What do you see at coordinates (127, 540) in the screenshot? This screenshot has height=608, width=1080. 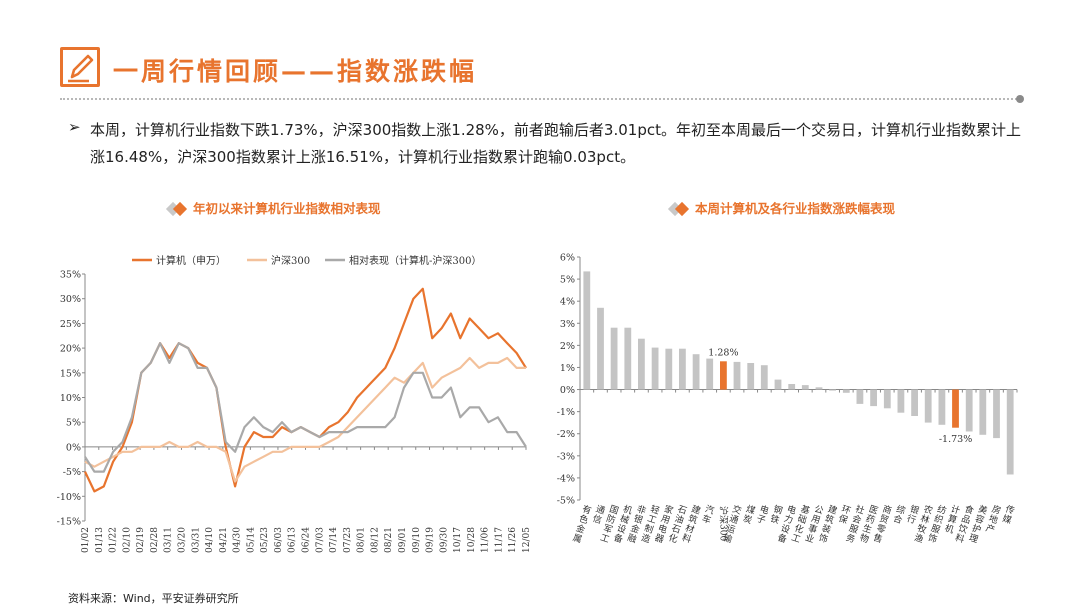 I see `x-tick-label: 02/10` at bounding box center [127, 540].